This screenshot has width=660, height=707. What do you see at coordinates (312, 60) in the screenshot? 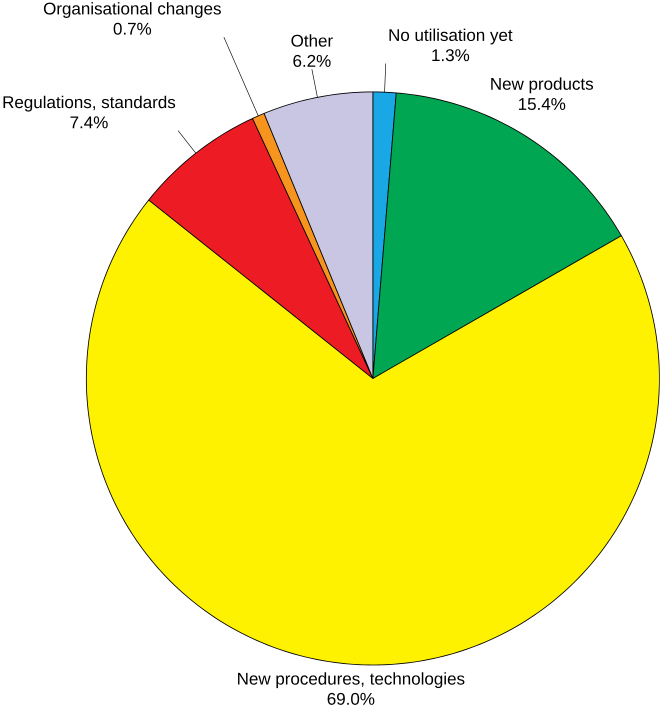
I see `data-label: 6.2%` at bounding box center [312, 60].